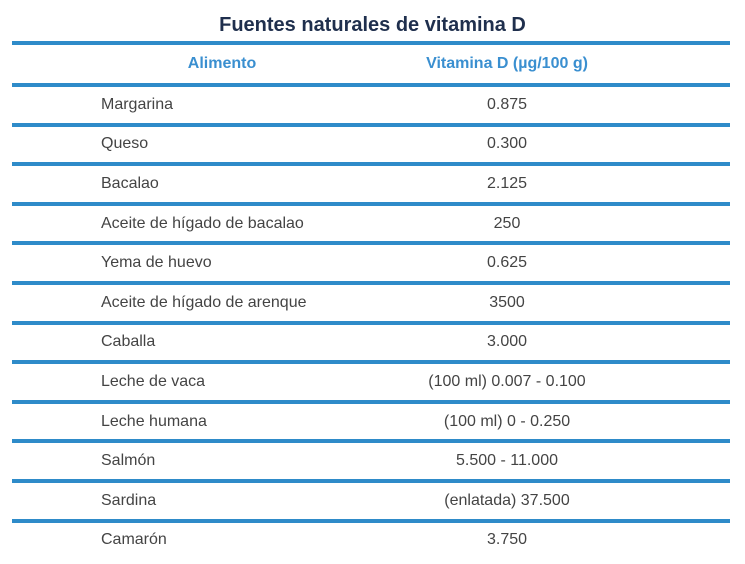 The image size is (745, 564). Describe the element at coordinates (507, 263) in the screenshot. I see `vitamin-d-value: 0.625` at that location.